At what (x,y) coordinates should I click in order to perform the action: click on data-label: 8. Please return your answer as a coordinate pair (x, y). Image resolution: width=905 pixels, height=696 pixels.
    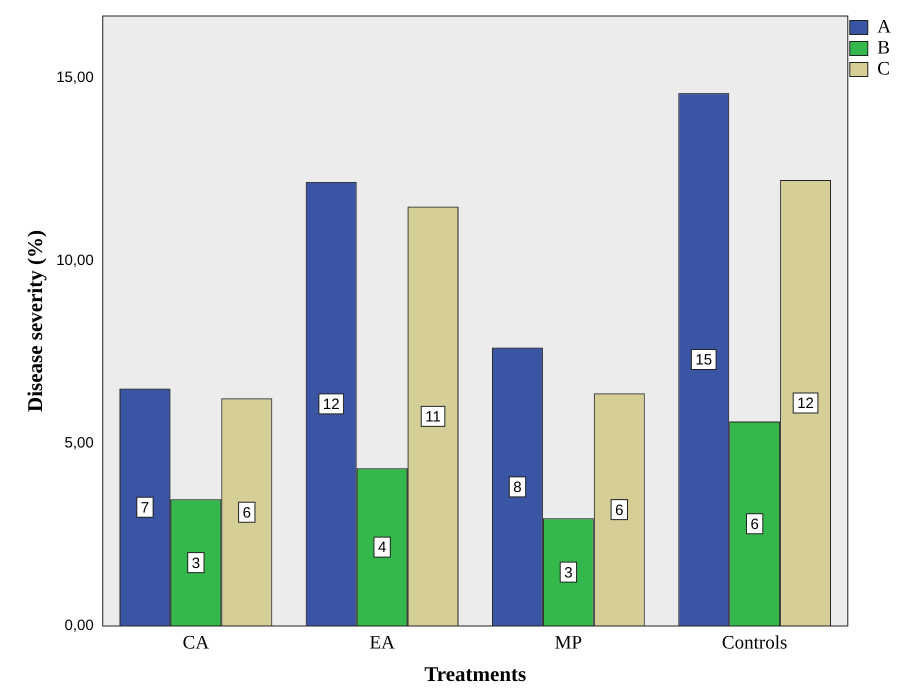
    Looking at the image, I should click on (517, 487).